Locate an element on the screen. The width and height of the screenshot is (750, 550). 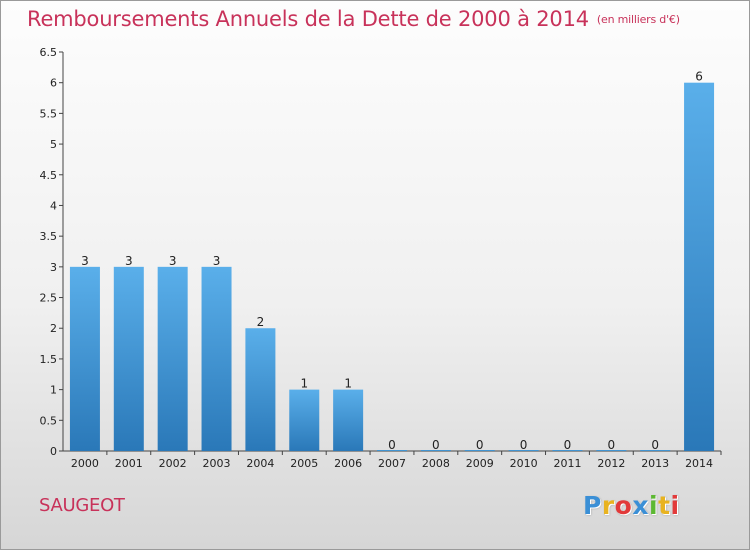
bar-2006 is located at coordinates (348, 420).